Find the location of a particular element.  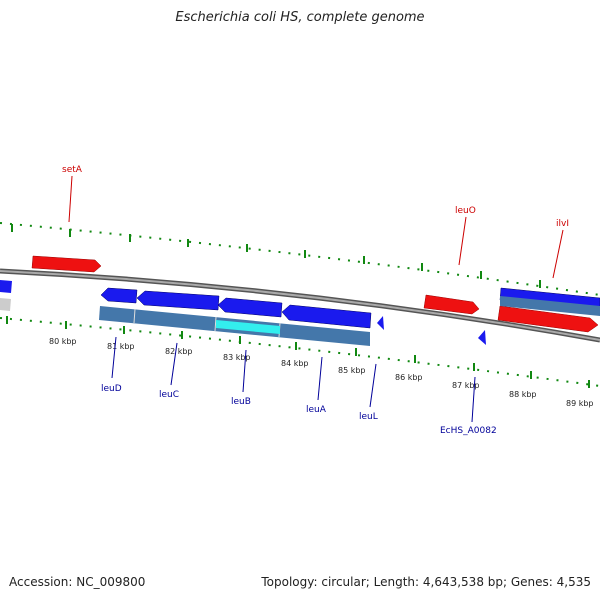

scale-label: 81 kbp is located at coordinates (121, 346).